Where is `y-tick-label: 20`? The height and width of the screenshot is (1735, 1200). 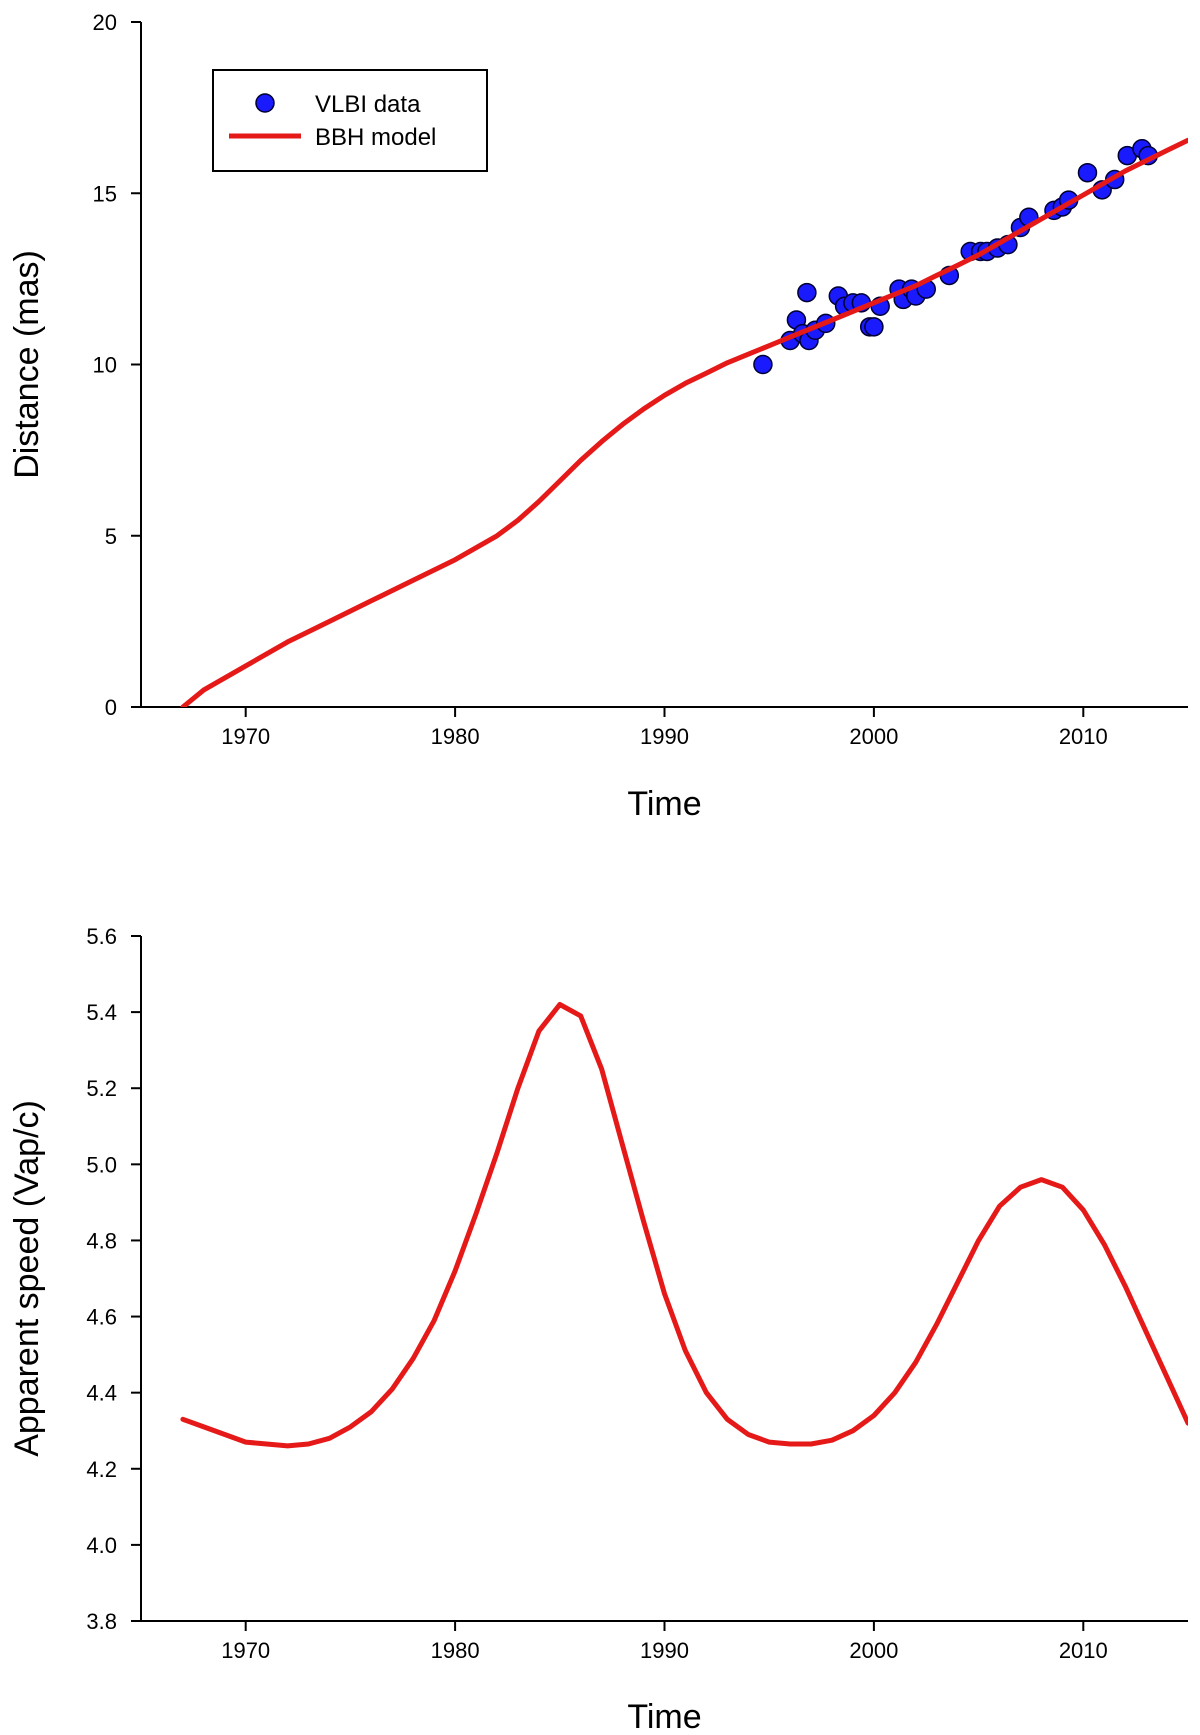 y-tick-label: 20 is located at coordinates (105, 22).